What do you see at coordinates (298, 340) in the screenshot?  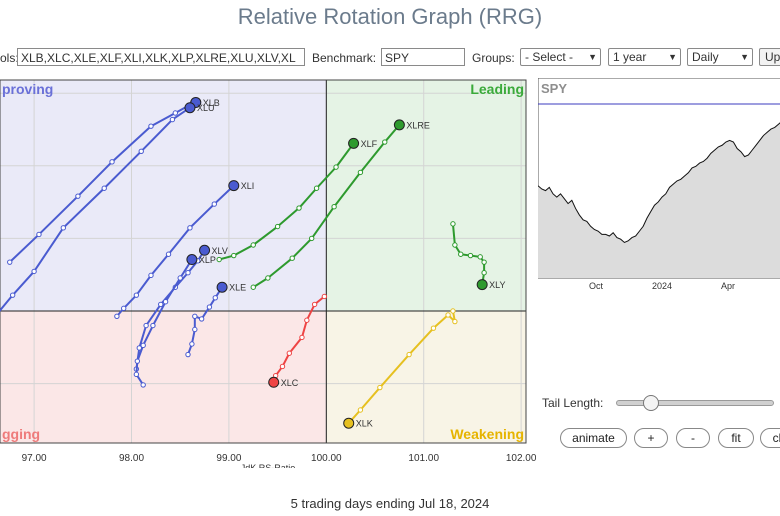 I see `series-xlc: XLC` at bounding box center [298, 340].